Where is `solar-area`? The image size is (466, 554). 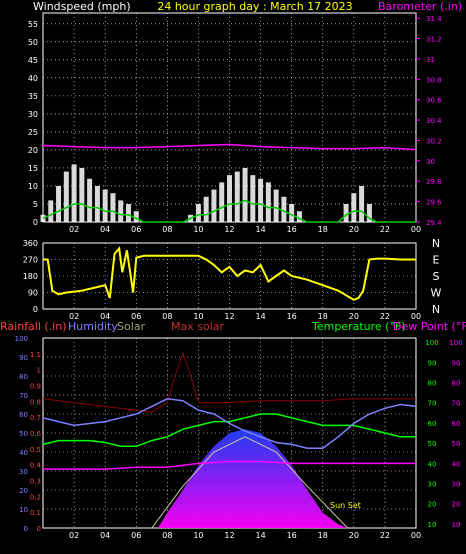 solar-area is located at coordinates (253, 478).